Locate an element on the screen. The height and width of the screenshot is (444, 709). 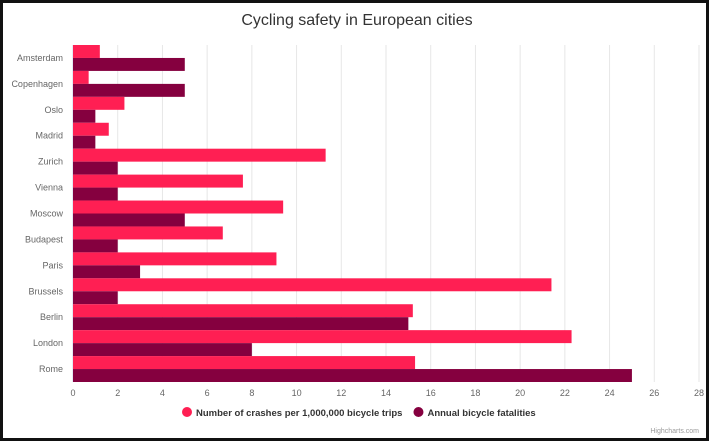
x-tick-label: 22 is located at coordinates (565, 393).